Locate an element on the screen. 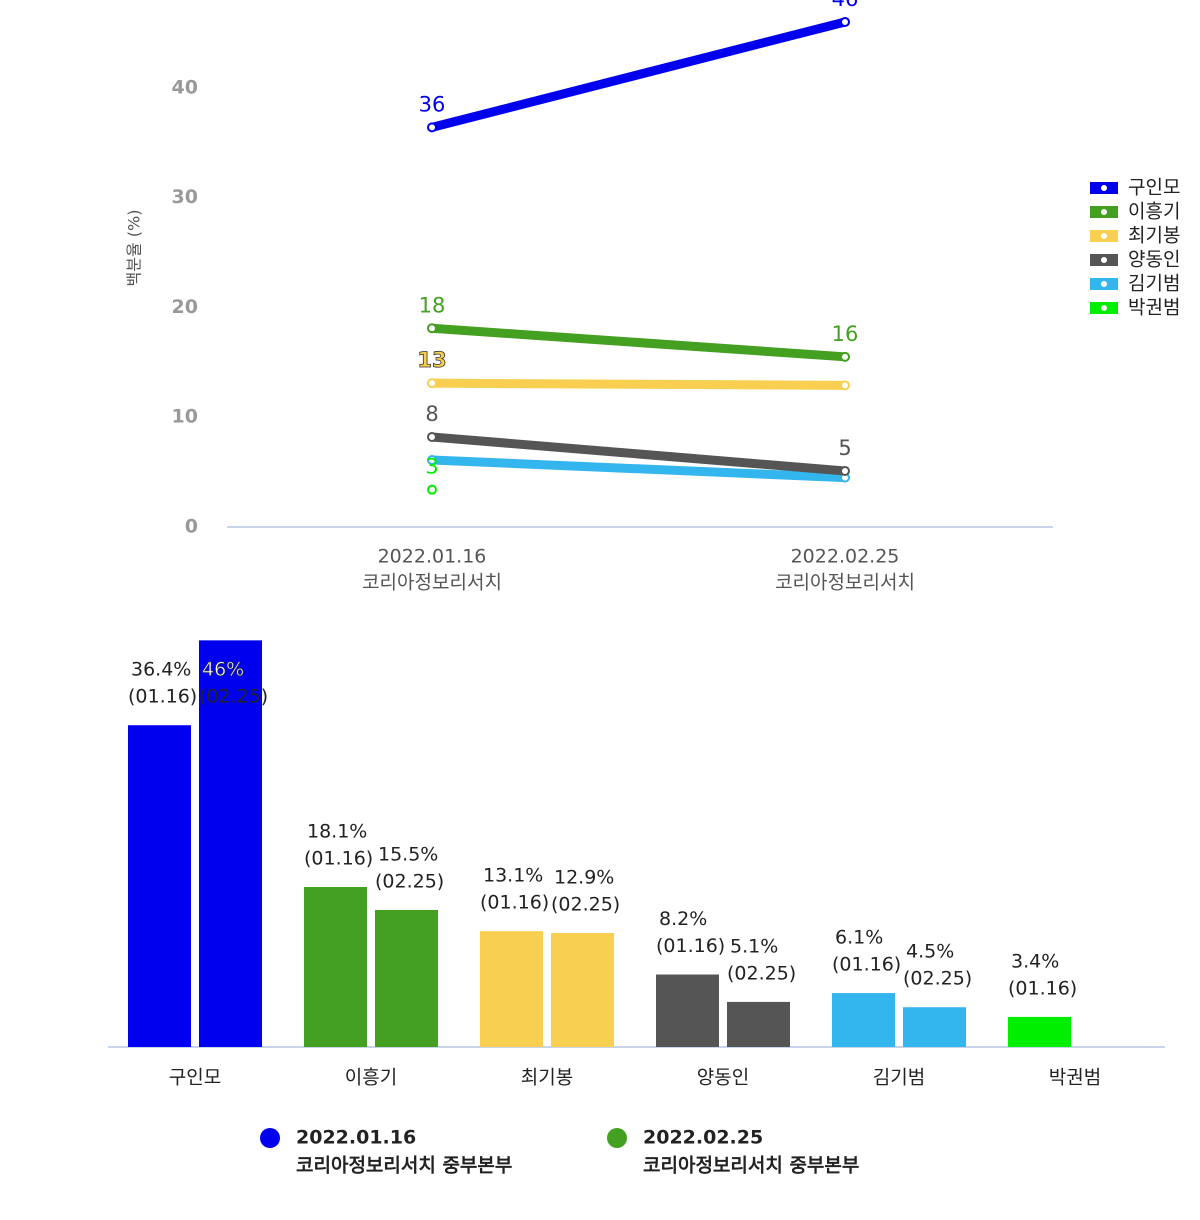 This screenshot has width=1200, height=1220. y-tick-label: 20 is located at coordinates (185, 307).